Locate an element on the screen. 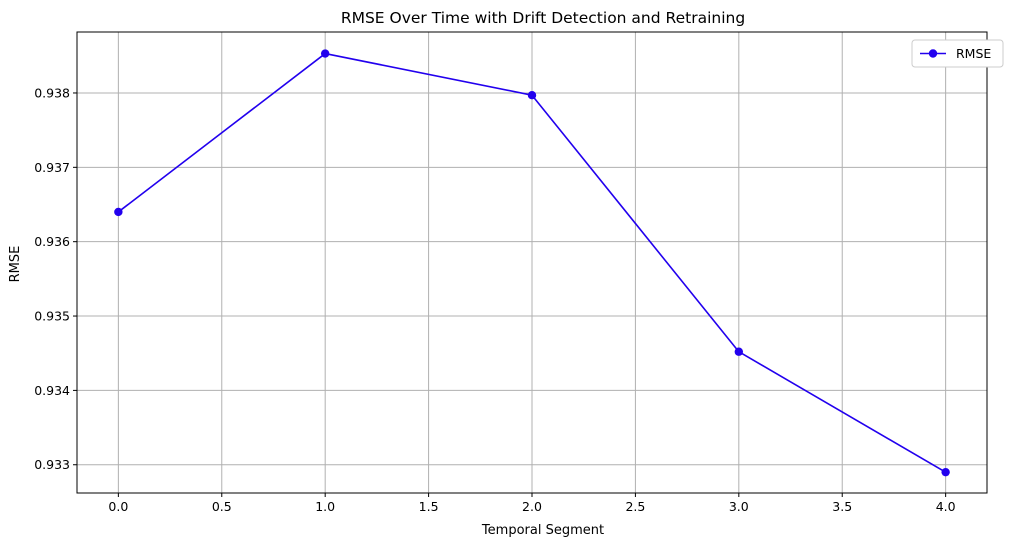 The height and width of the screenshot is (546, 1015). legend-marker-swatch is located at coordinates (933, 53).